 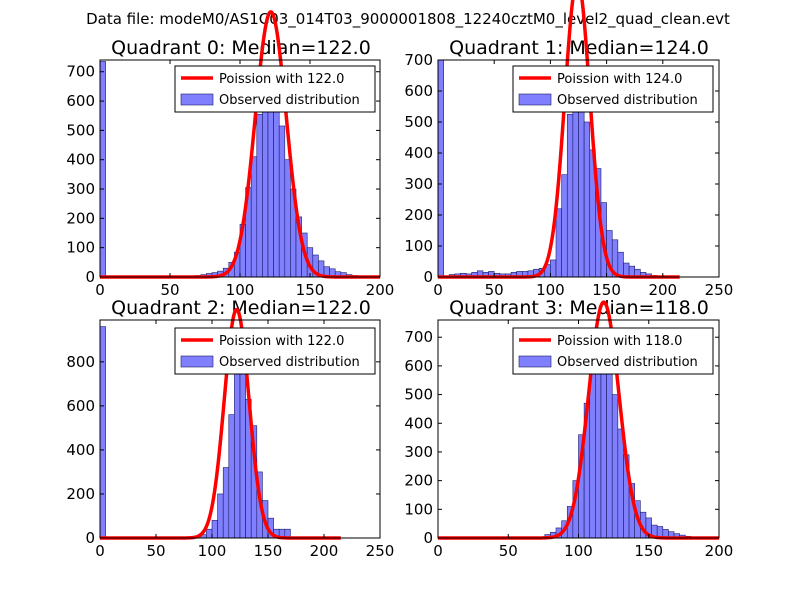 What do you see at coordinates (241, 48) in the screenshot?
I see `panel-title: Quadrant 0: Median=122.0` at bounding box center [241, 48].